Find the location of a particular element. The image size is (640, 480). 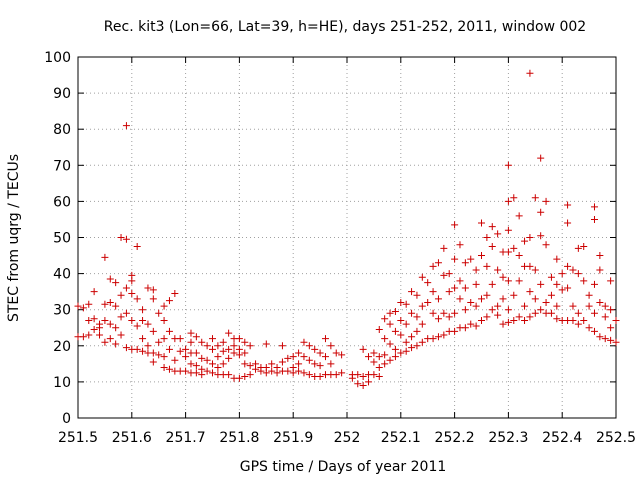

y-tick-label: 100 is located at coordinates (57, 58).